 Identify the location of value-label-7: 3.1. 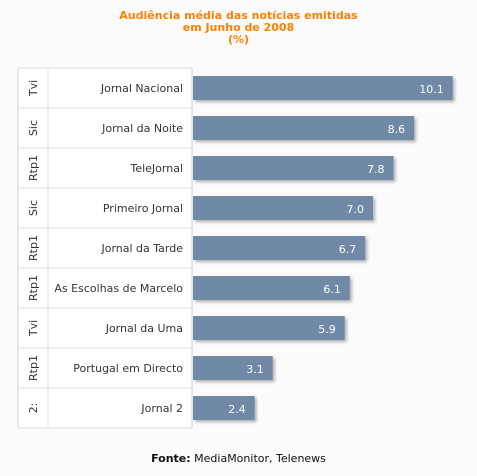
(255, 369).